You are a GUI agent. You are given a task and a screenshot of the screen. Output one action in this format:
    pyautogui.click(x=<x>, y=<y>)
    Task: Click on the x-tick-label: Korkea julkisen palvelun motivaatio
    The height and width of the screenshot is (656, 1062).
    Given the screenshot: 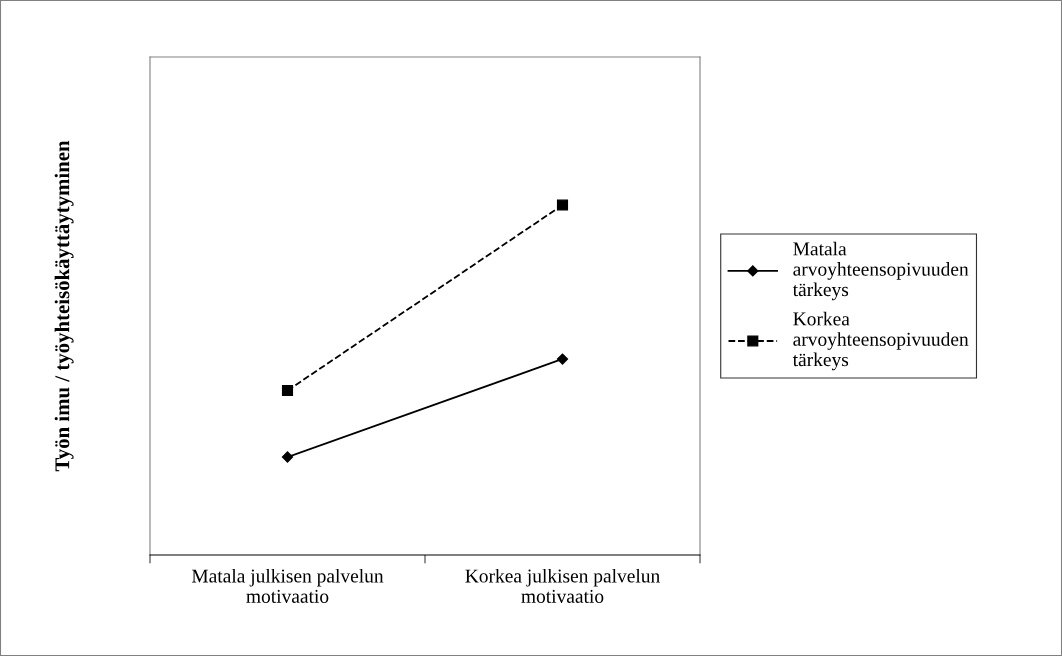 What is the action you would take?
    pyautogui.click(x=562, y=585)
    